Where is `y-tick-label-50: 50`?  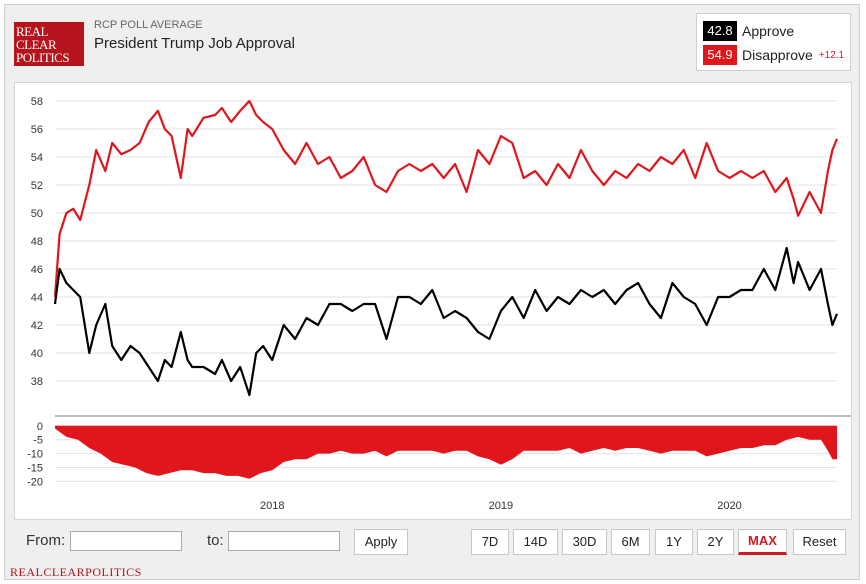 y-tick-label-50: 50 is located at coordinates (37, 214).